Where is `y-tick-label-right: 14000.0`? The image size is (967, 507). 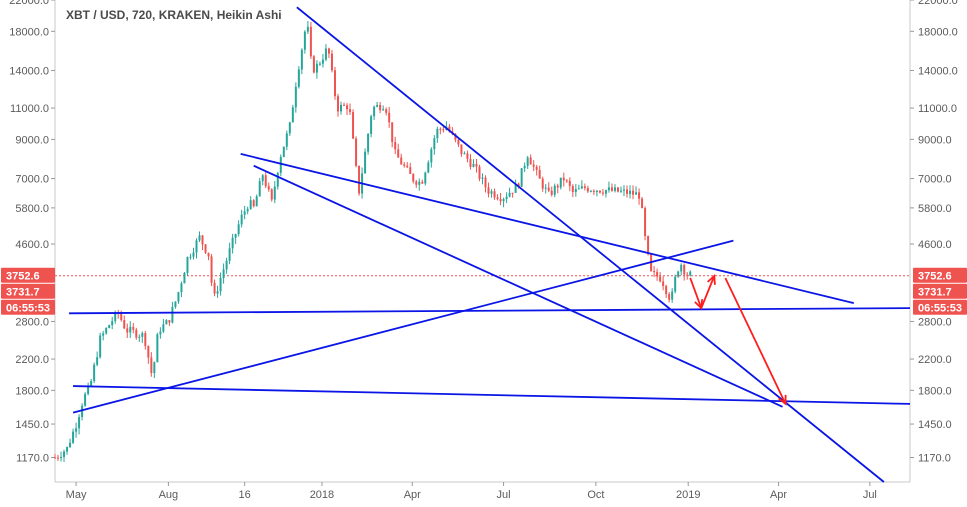
y-tick-label-right: 14000.0 is located at coordinates (938, 71).